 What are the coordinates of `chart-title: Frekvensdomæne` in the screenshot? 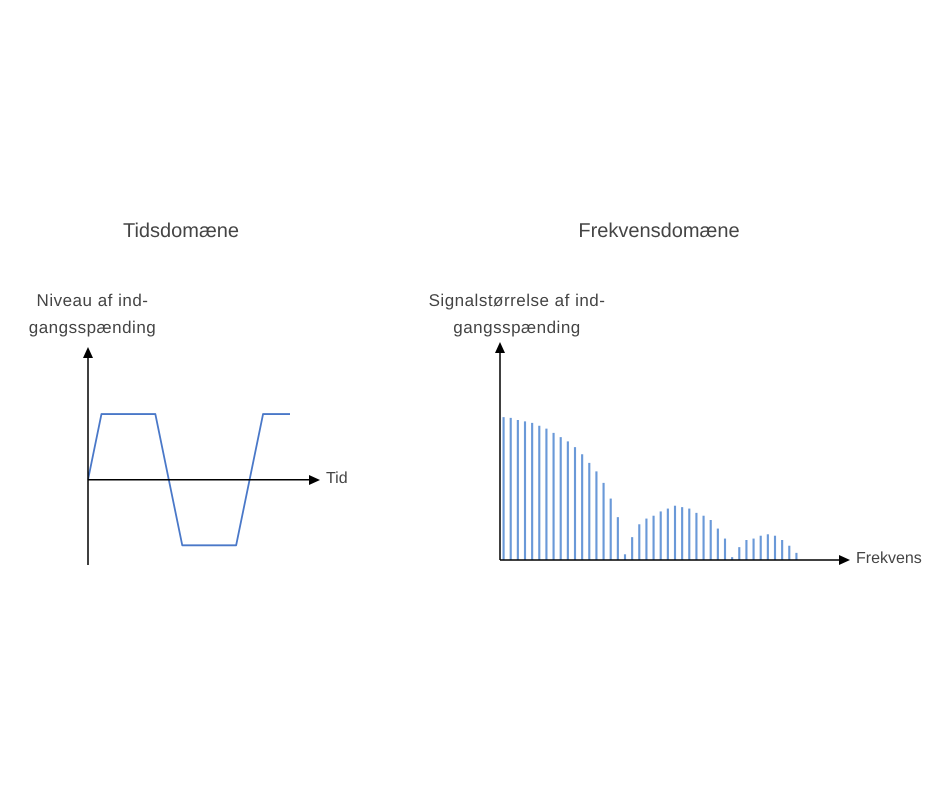 It's located at (659, 231).